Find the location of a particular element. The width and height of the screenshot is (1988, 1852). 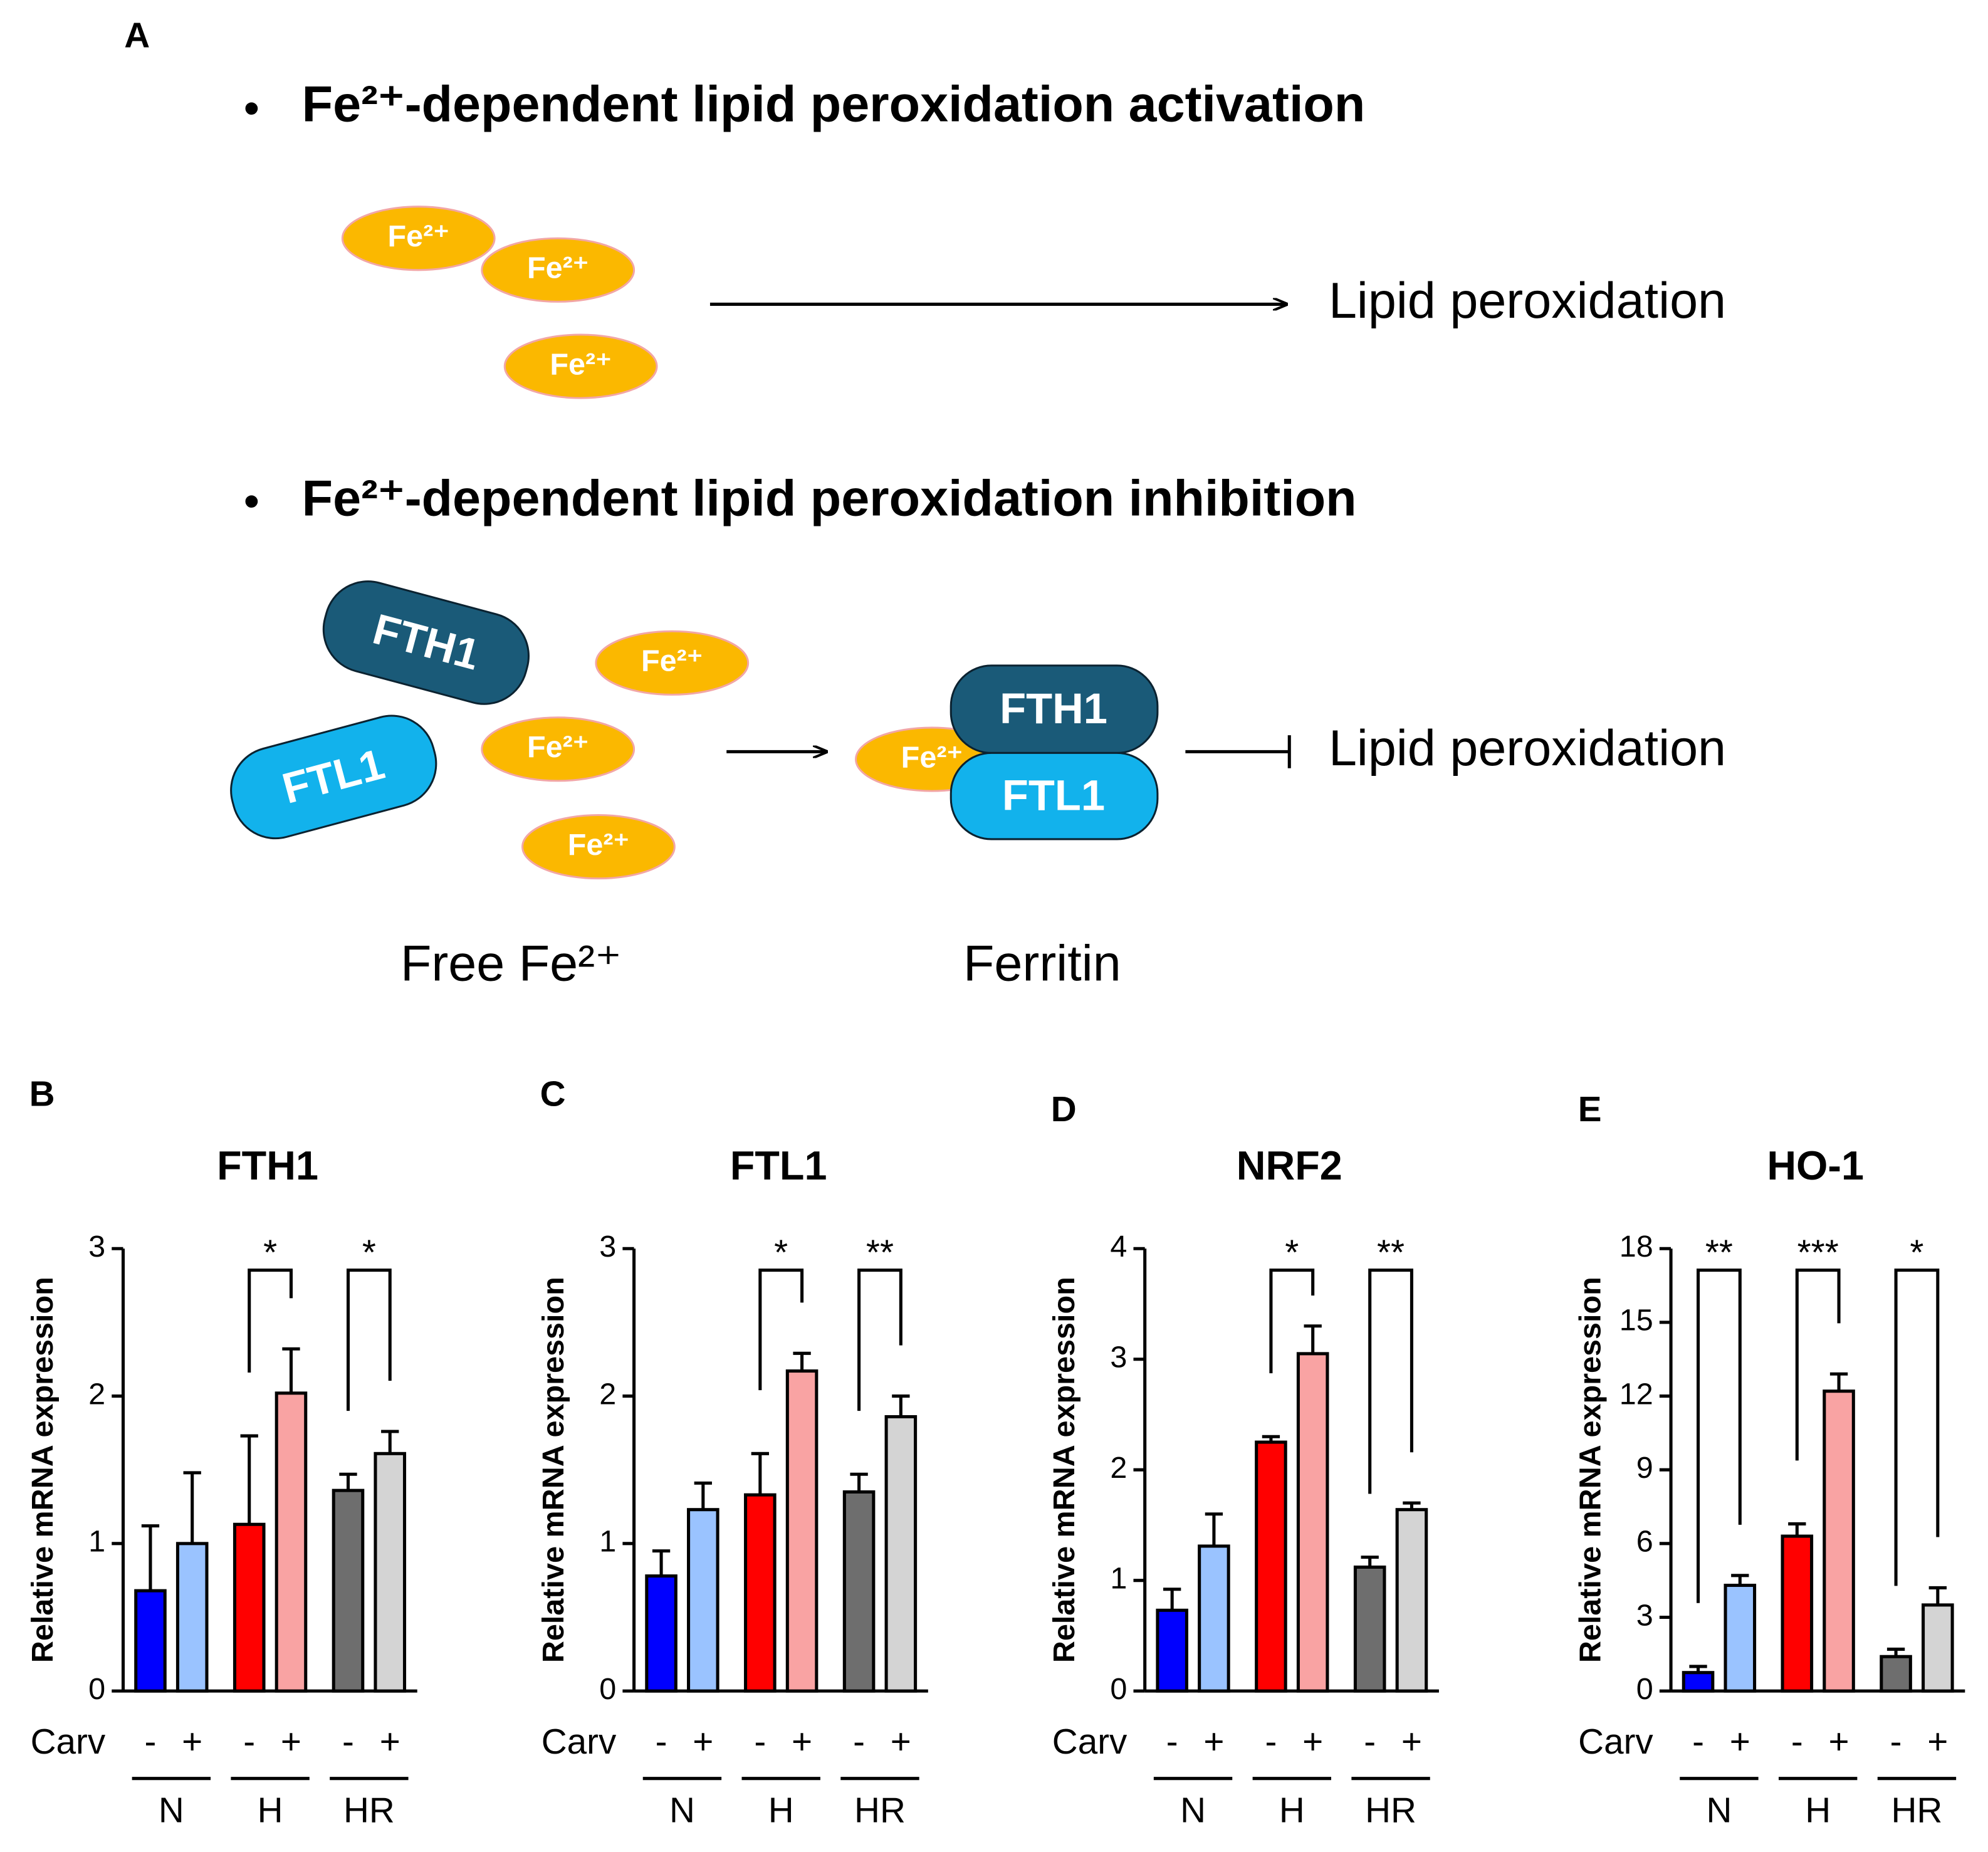

y-tick-label: 9 is located at coordinates (1644, 1468).